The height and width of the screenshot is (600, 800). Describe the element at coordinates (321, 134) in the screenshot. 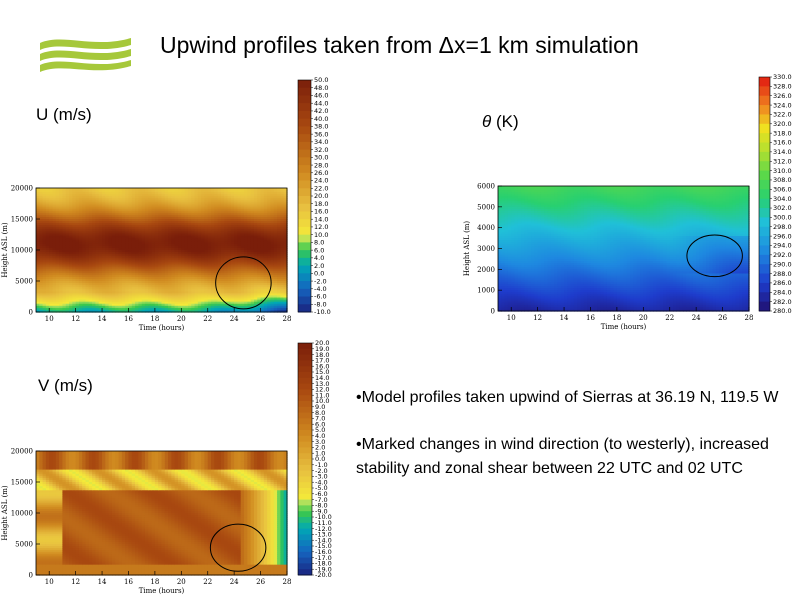

I see `colorbar-label: 36.0` at that location.